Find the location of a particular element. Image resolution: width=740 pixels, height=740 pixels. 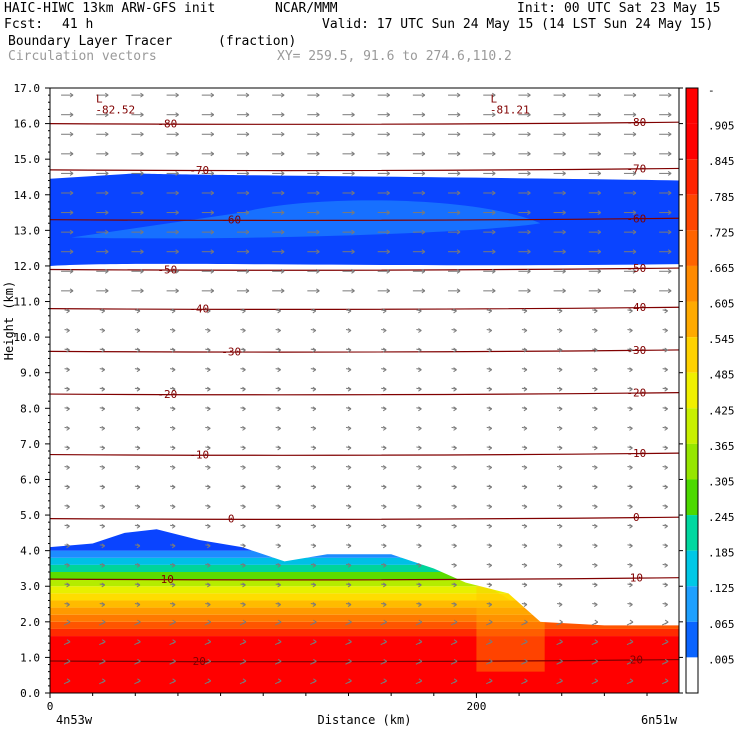

y-tick-label: 8.0 is located at coordinates (30, 408).